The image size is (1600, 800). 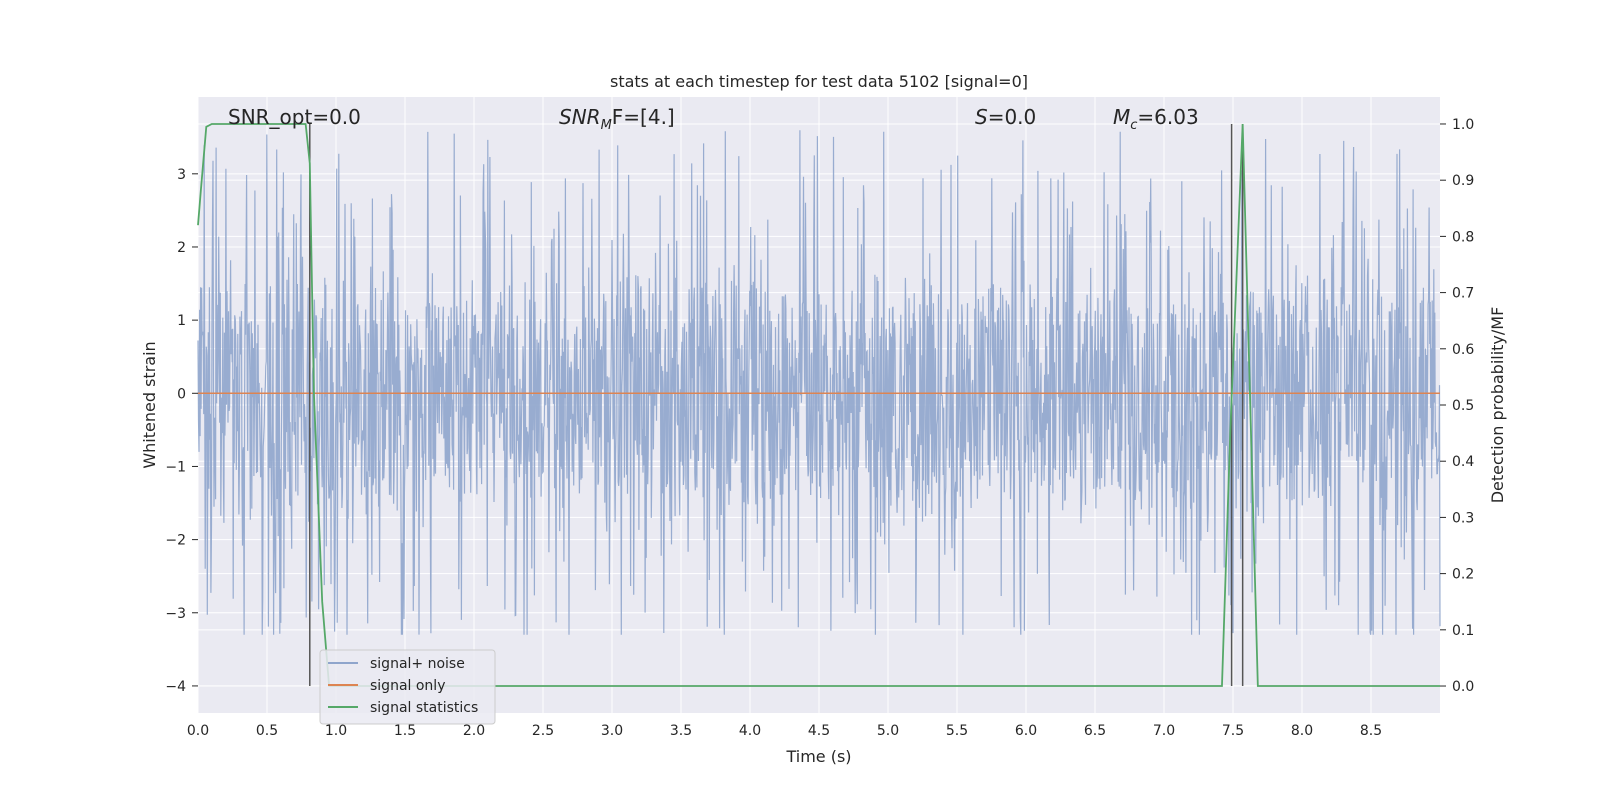 What do you see at coordinates (713, 119) in the screenshot?
I see `annotations: SNR_opt=0.0 SNRMF=[4.] S=0.0 Mc=6.03` at bounding box center [713, 119].